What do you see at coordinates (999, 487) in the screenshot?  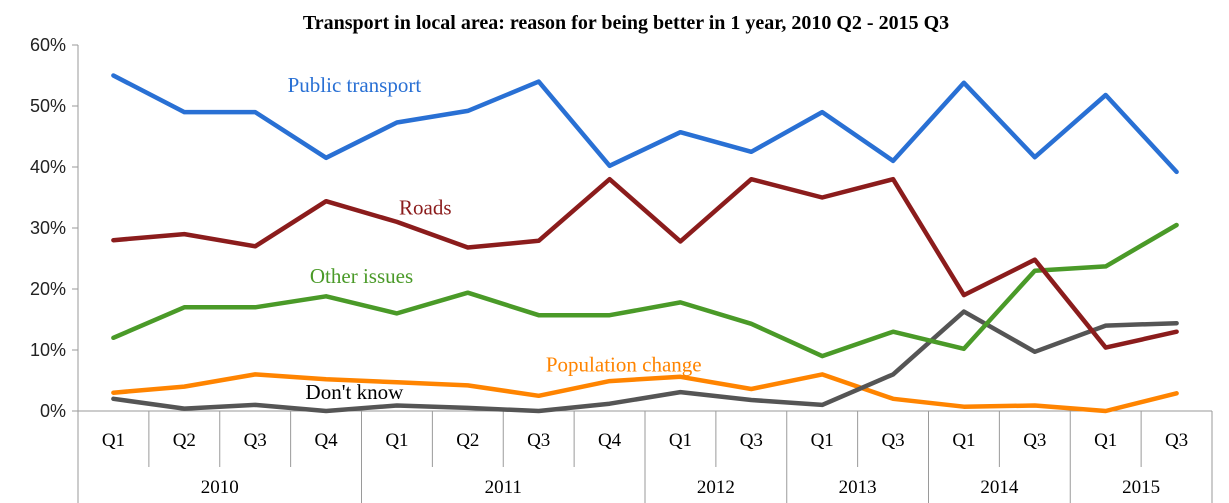 I see `x-year-label: 2014` at bounding box center [999, 487].